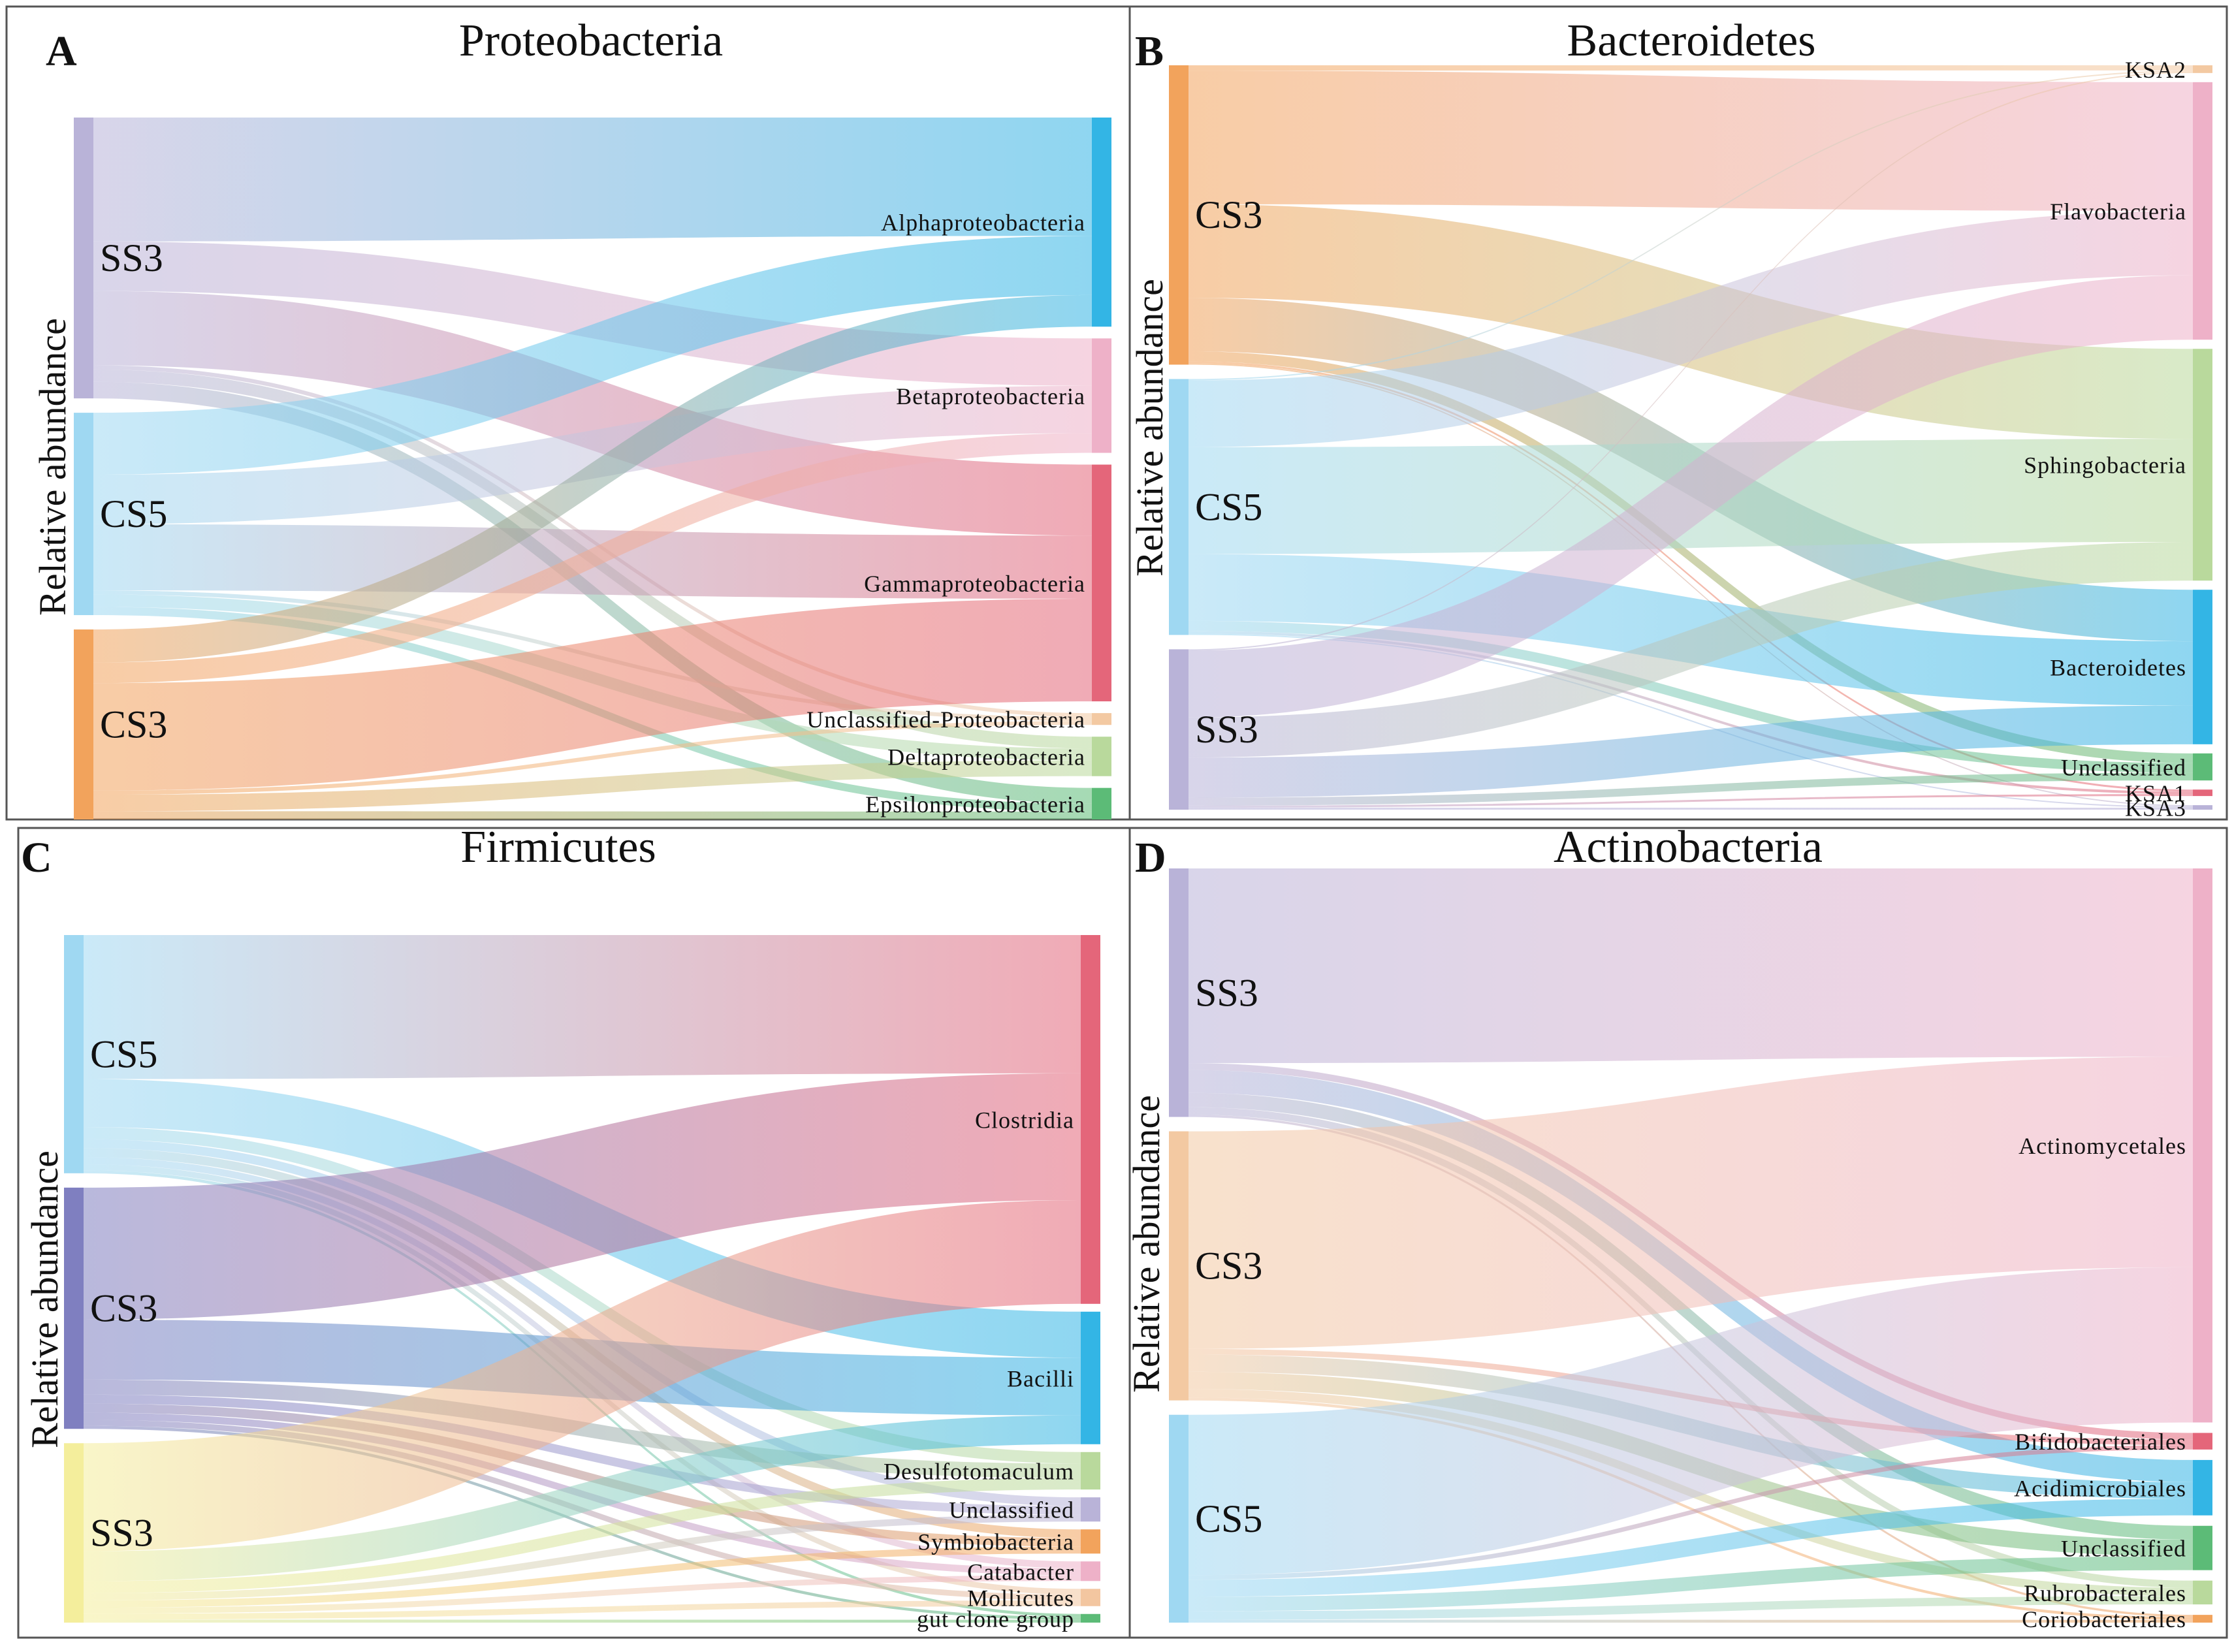  Describe the element at coordinates (1021, 1599) in the screenshot. I see `target-label: Mollicutes` at that location.